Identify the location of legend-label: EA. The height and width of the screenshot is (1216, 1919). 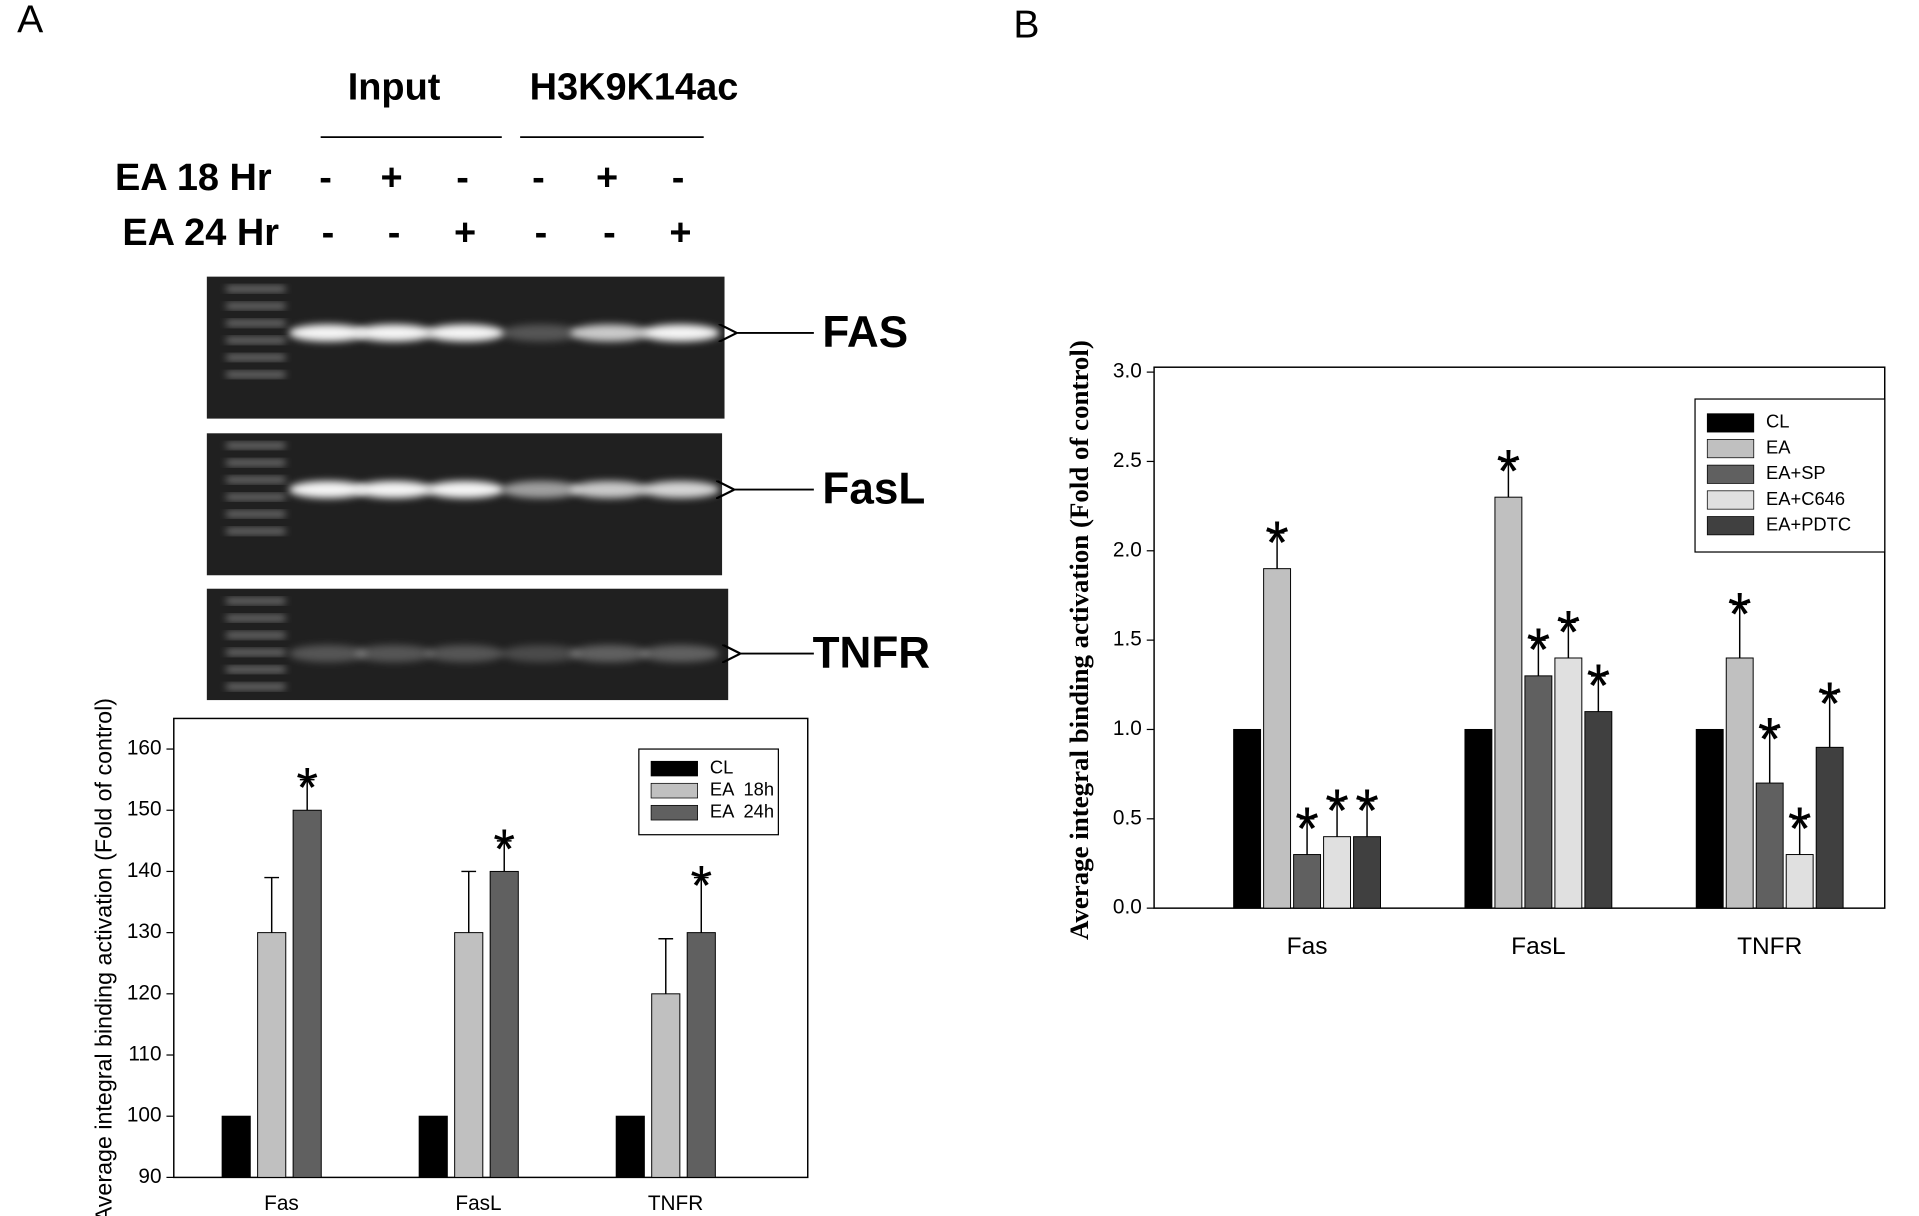
(1778, 446).